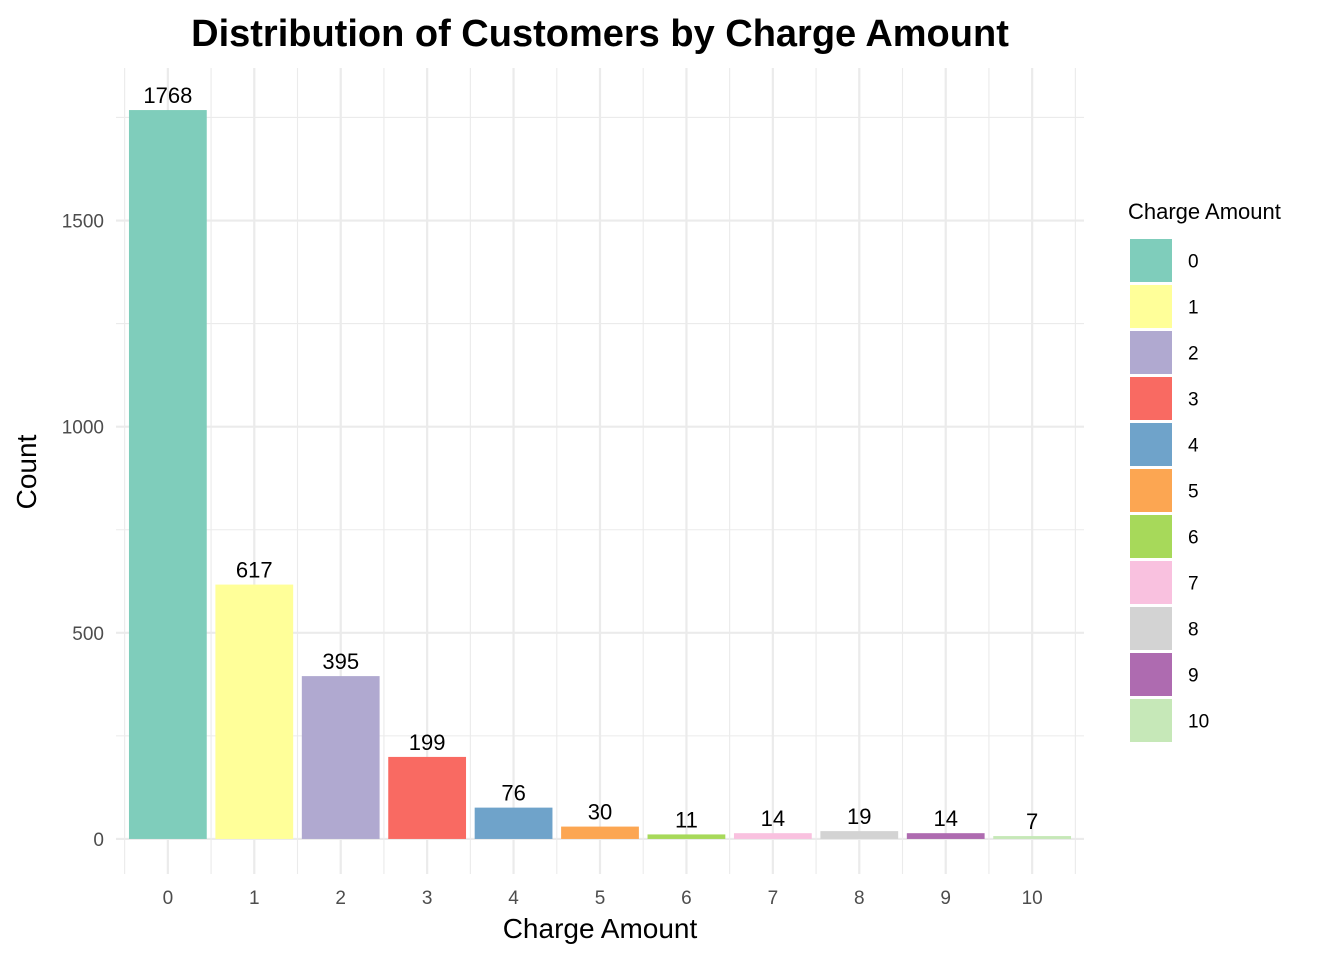  I want to click on legend-label-4: 4, so click(1193, 446).